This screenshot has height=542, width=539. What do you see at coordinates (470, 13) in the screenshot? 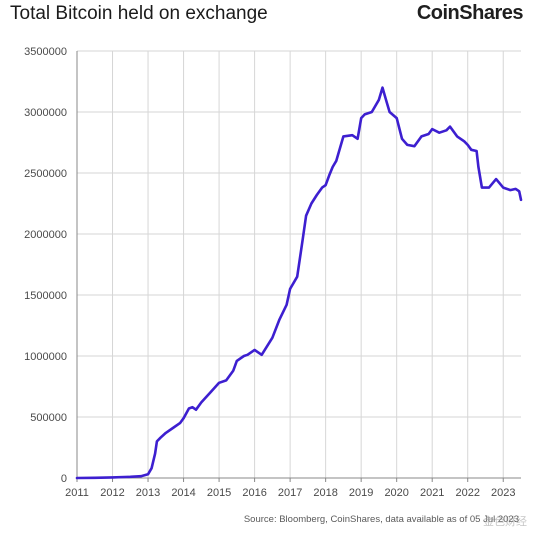
I see `coinshares-logo: CoinShares` at bounding box center [470, 13].